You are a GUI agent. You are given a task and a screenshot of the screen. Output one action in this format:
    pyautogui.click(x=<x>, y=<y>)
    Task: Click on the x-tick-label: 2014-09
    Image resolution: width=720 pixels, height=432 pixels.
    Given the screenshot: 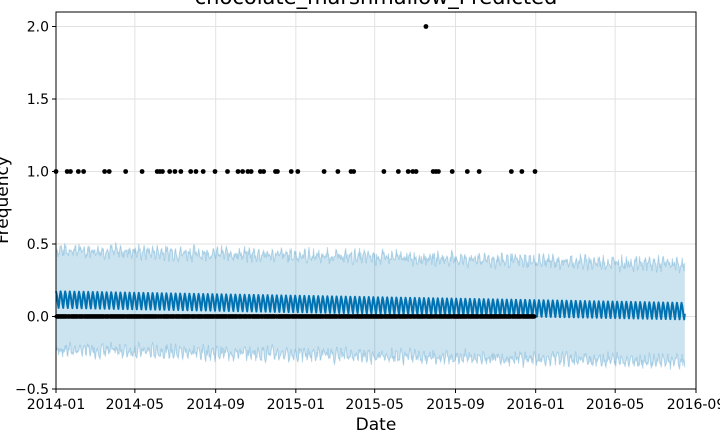 What is the action you would take?
    pyautogui.click(x=215, y=405)
    